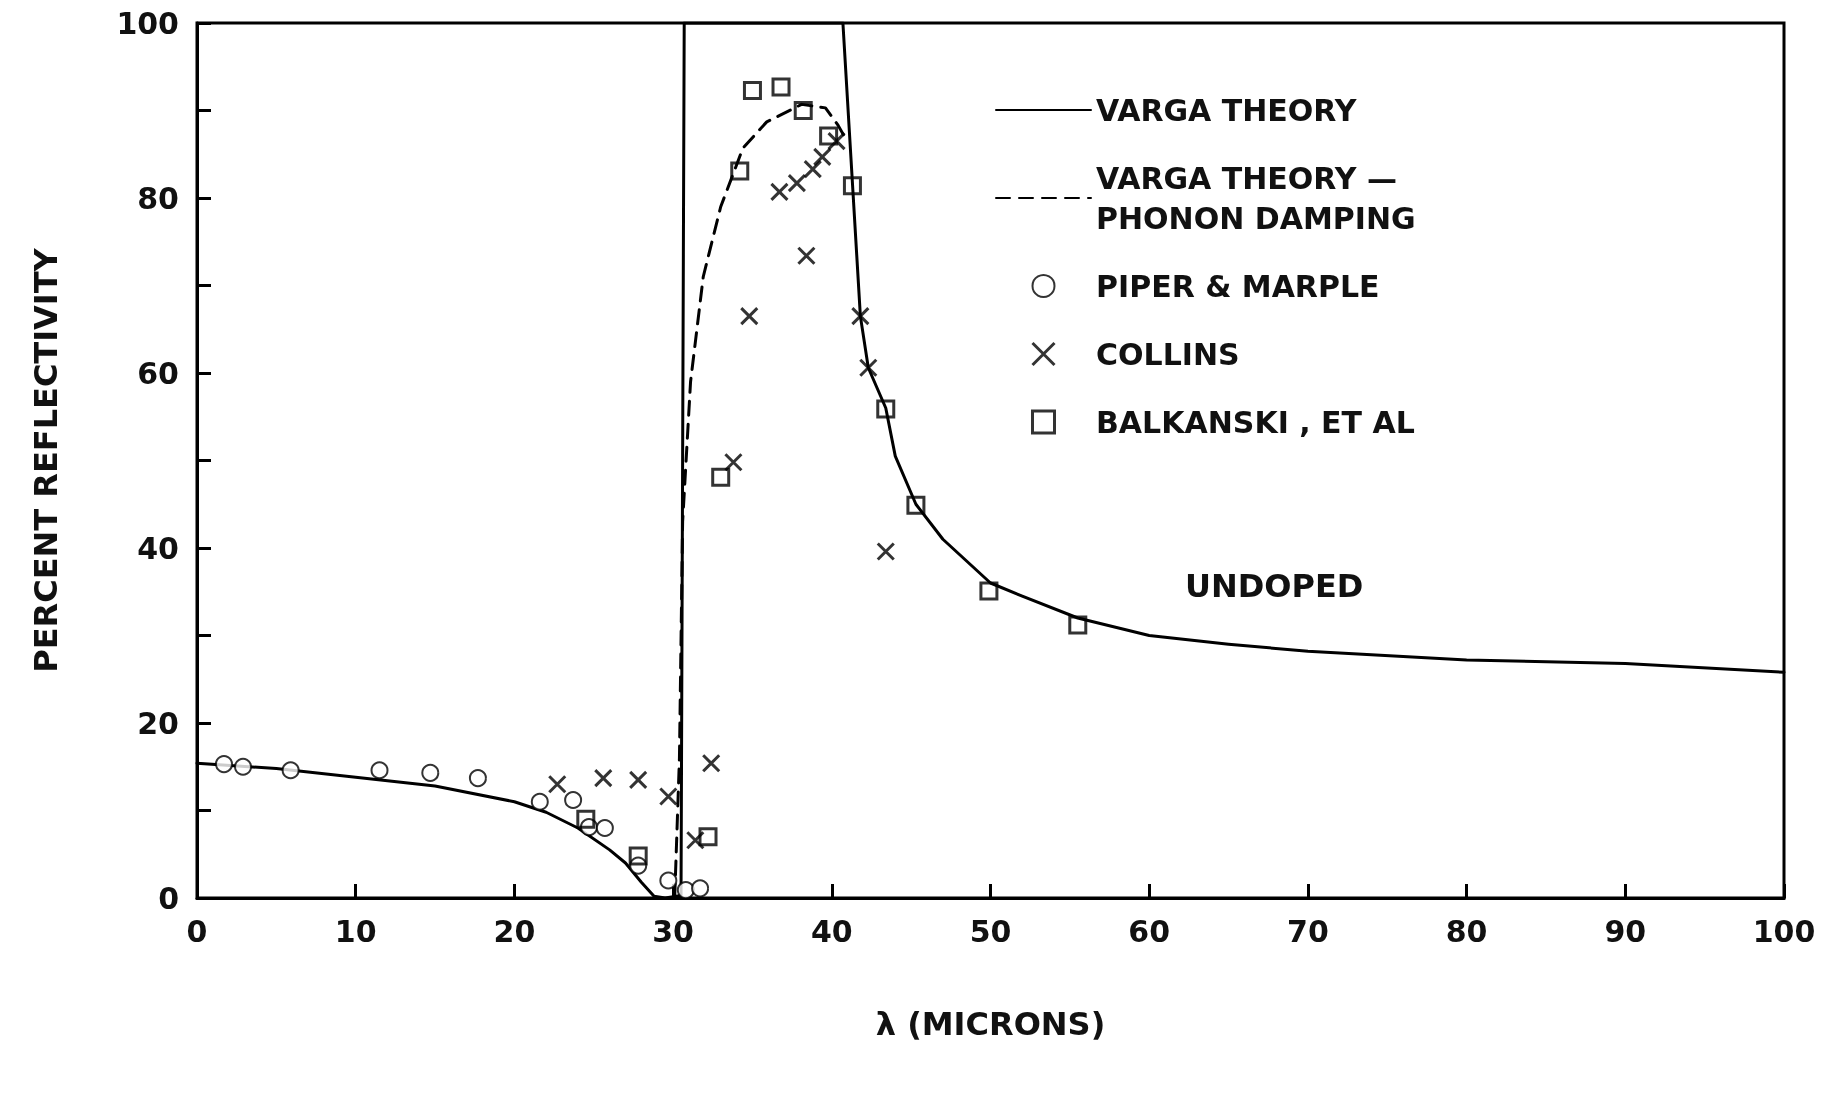  Describe the element at coordinates (990, 931) in the screenshot. I see `x-tick-label: 50` at that location.